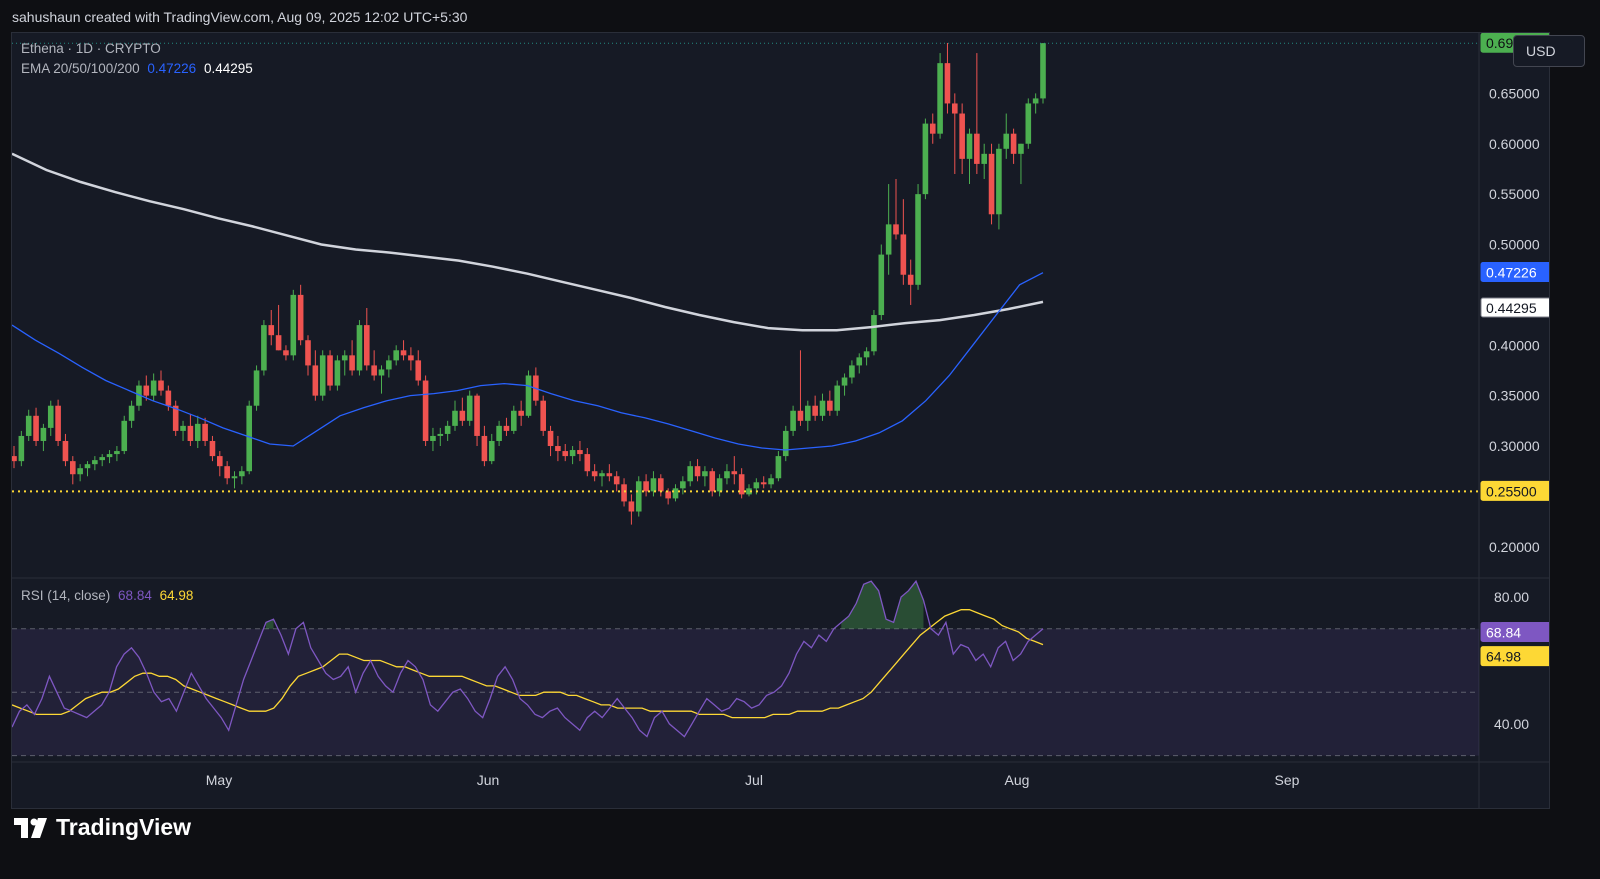 Image resolution: width=1600 pixels, height=879 pixels. Describe the element at coordinates (1514, 656) in the screenshot. I see `rsi-ma-badge-bg` at that location.